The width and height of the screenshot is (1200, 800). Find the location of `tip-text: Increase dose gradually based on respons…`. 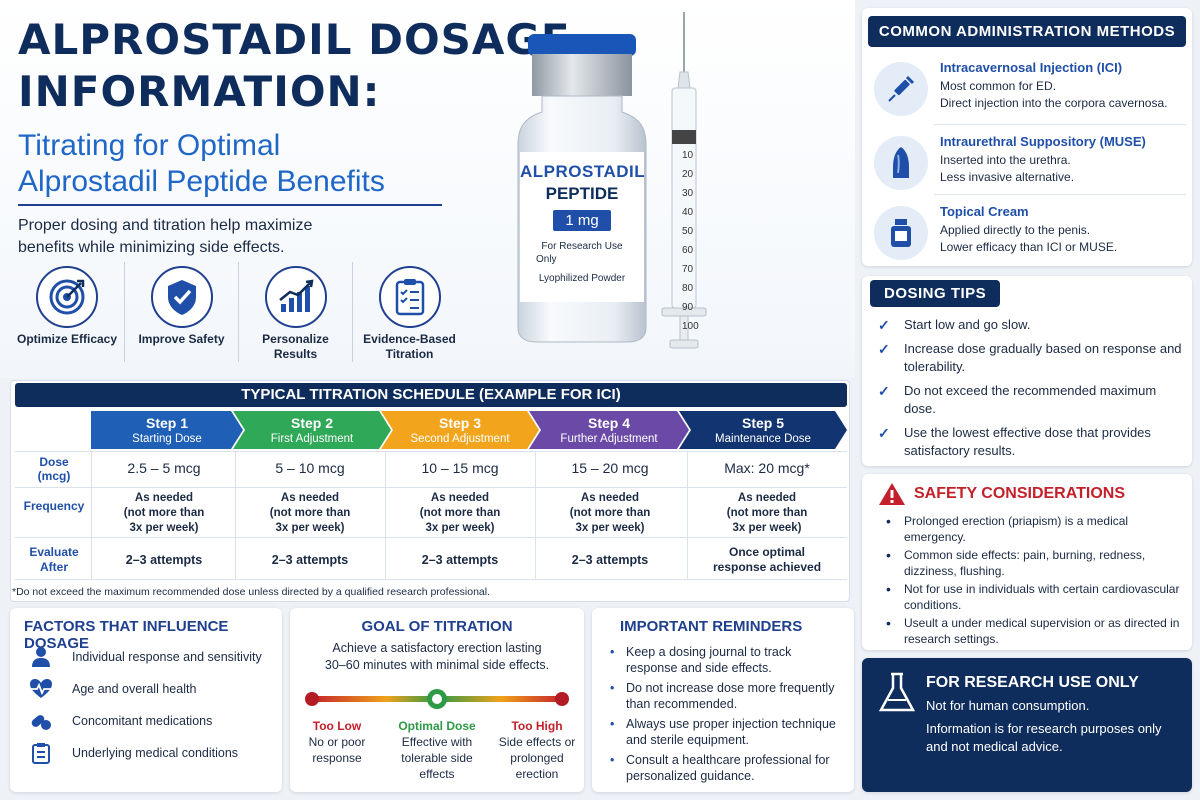

tip-text: Increase dose gradually based on respons… is located at coordinates (1043, 357).